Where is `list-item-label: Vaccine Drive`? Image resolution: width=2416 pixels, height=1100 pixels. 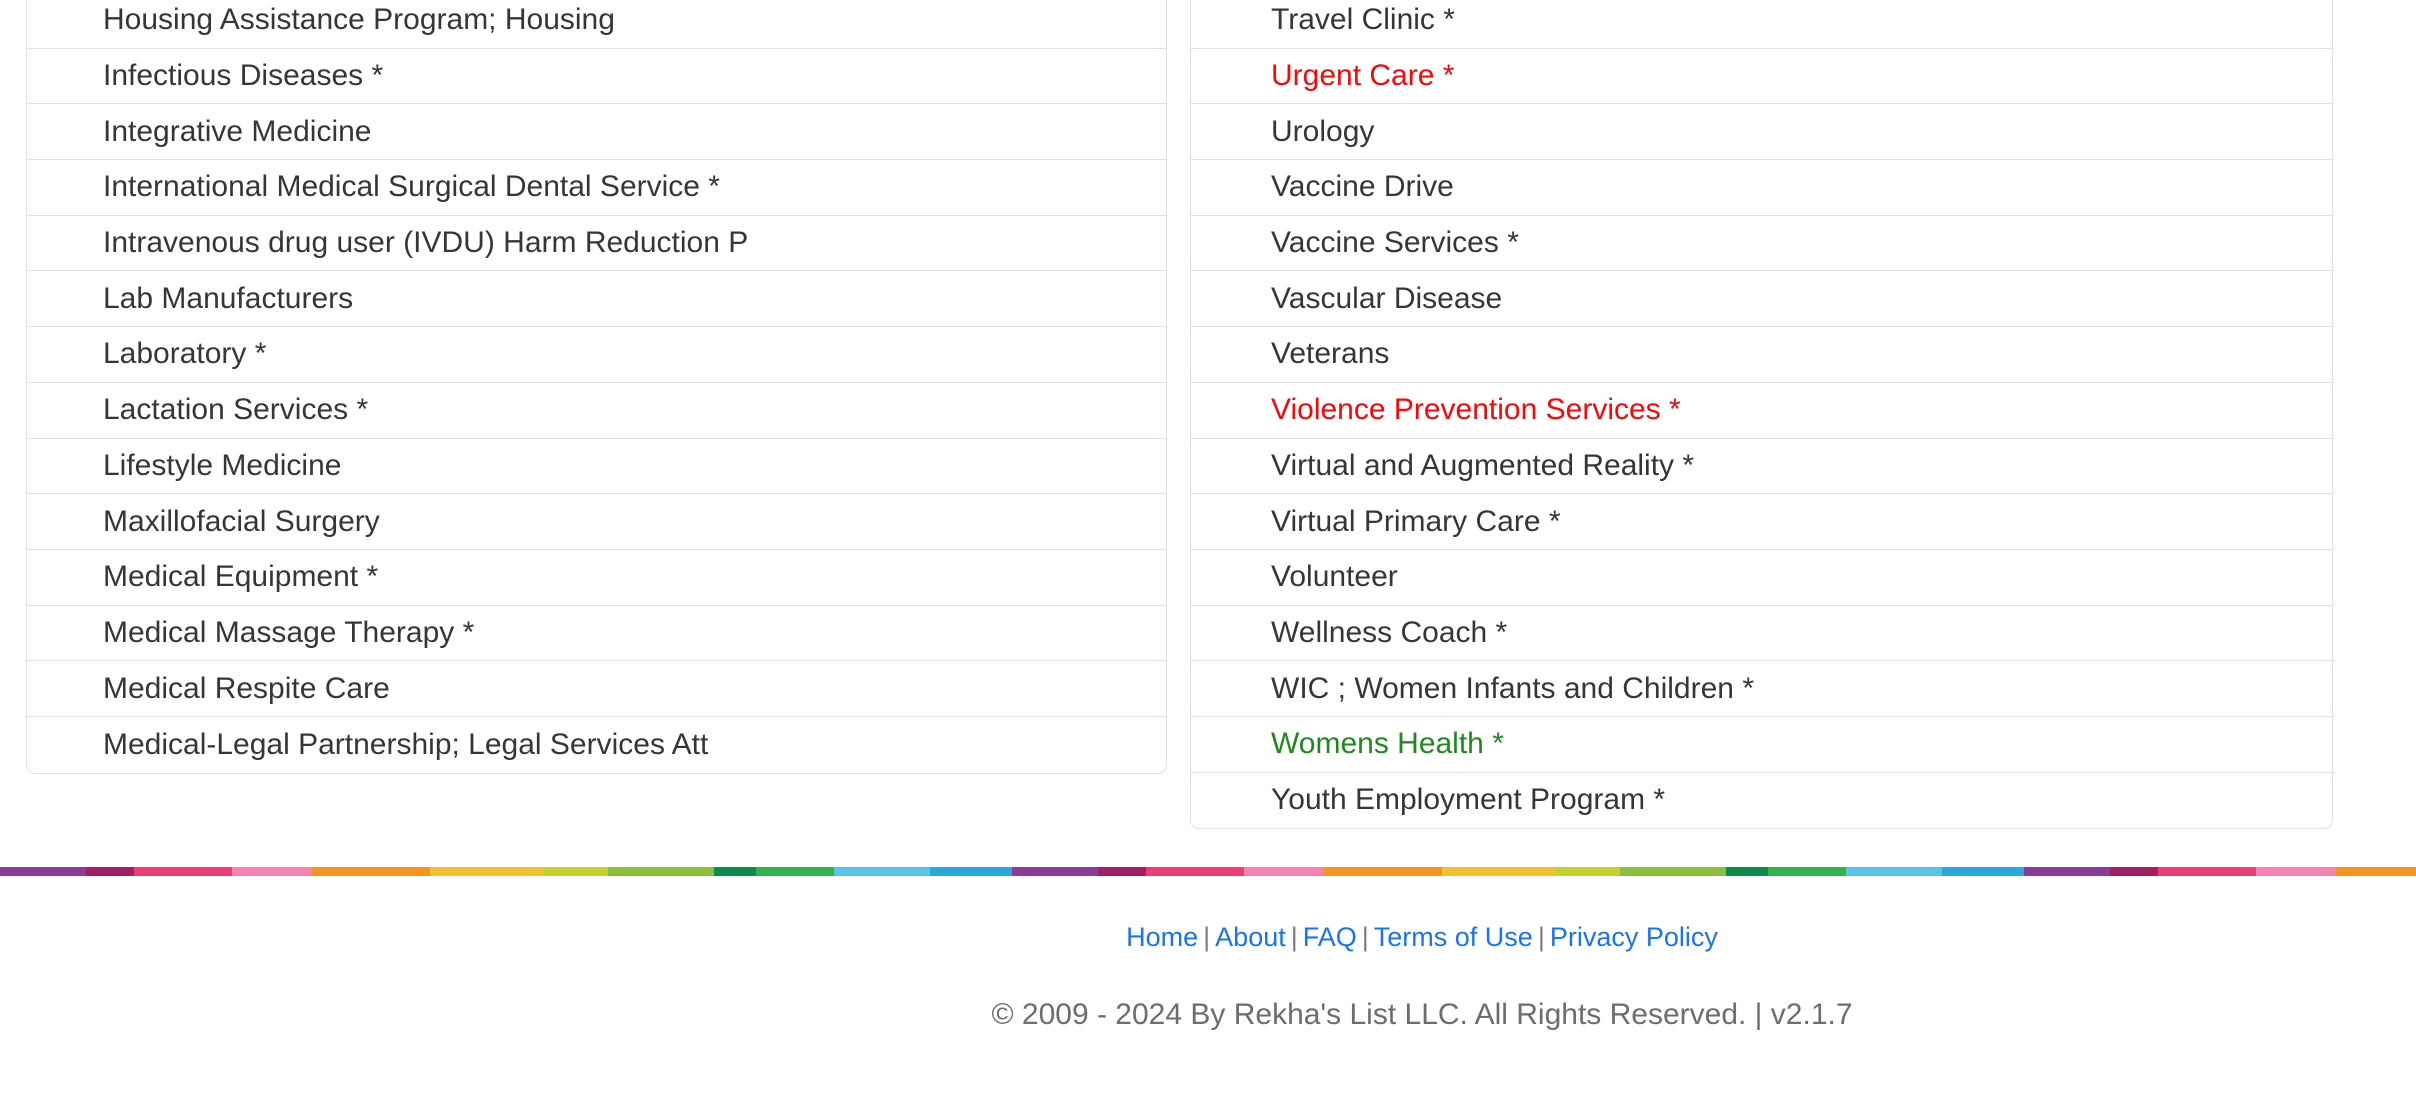
list-item-label: Vaccine Drive is located at coordinates (1362, 187).